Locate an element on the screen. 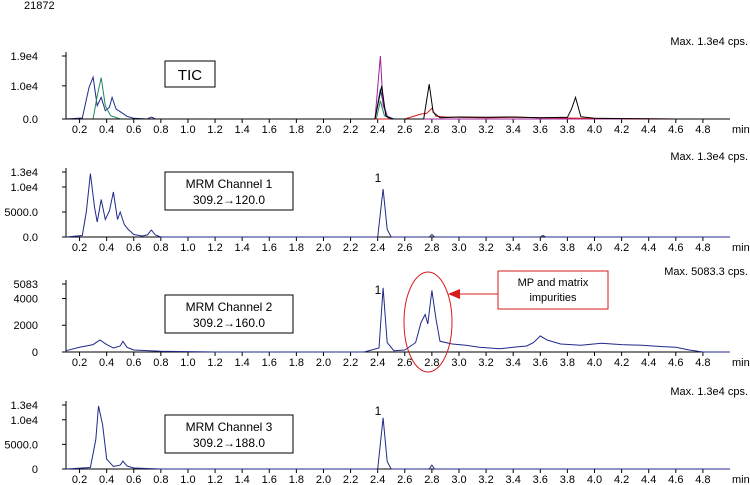 This screenshot has width=750, height=485. x-tick-label: 4.0 is located at coordinates (594, 479).